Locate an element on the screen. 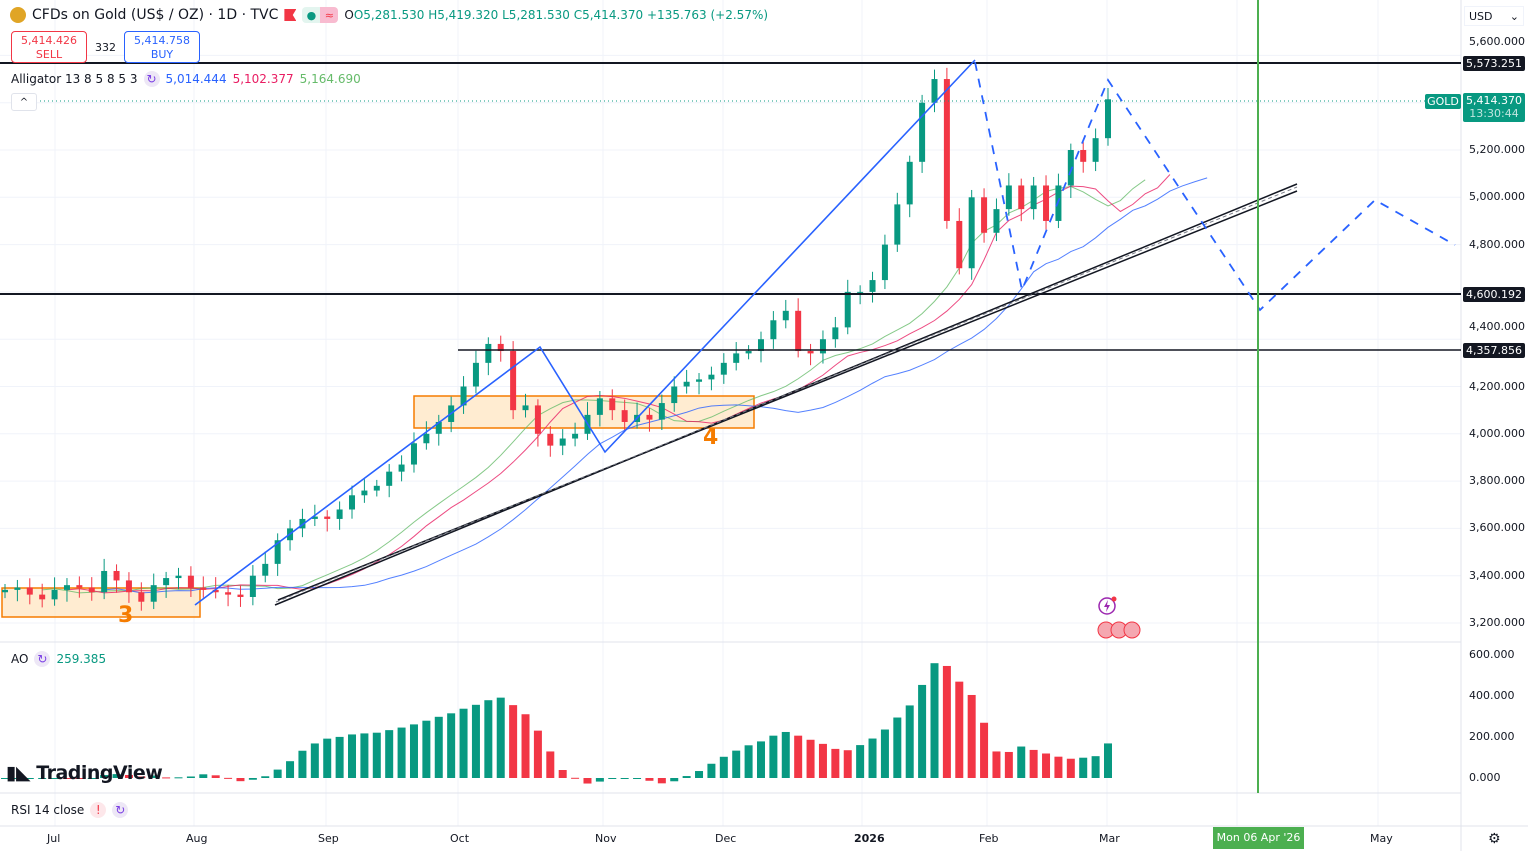 This screenshot has height=851, width=1528. buy-button: 5,414.758 BUY is located at coordinates (162, 47).